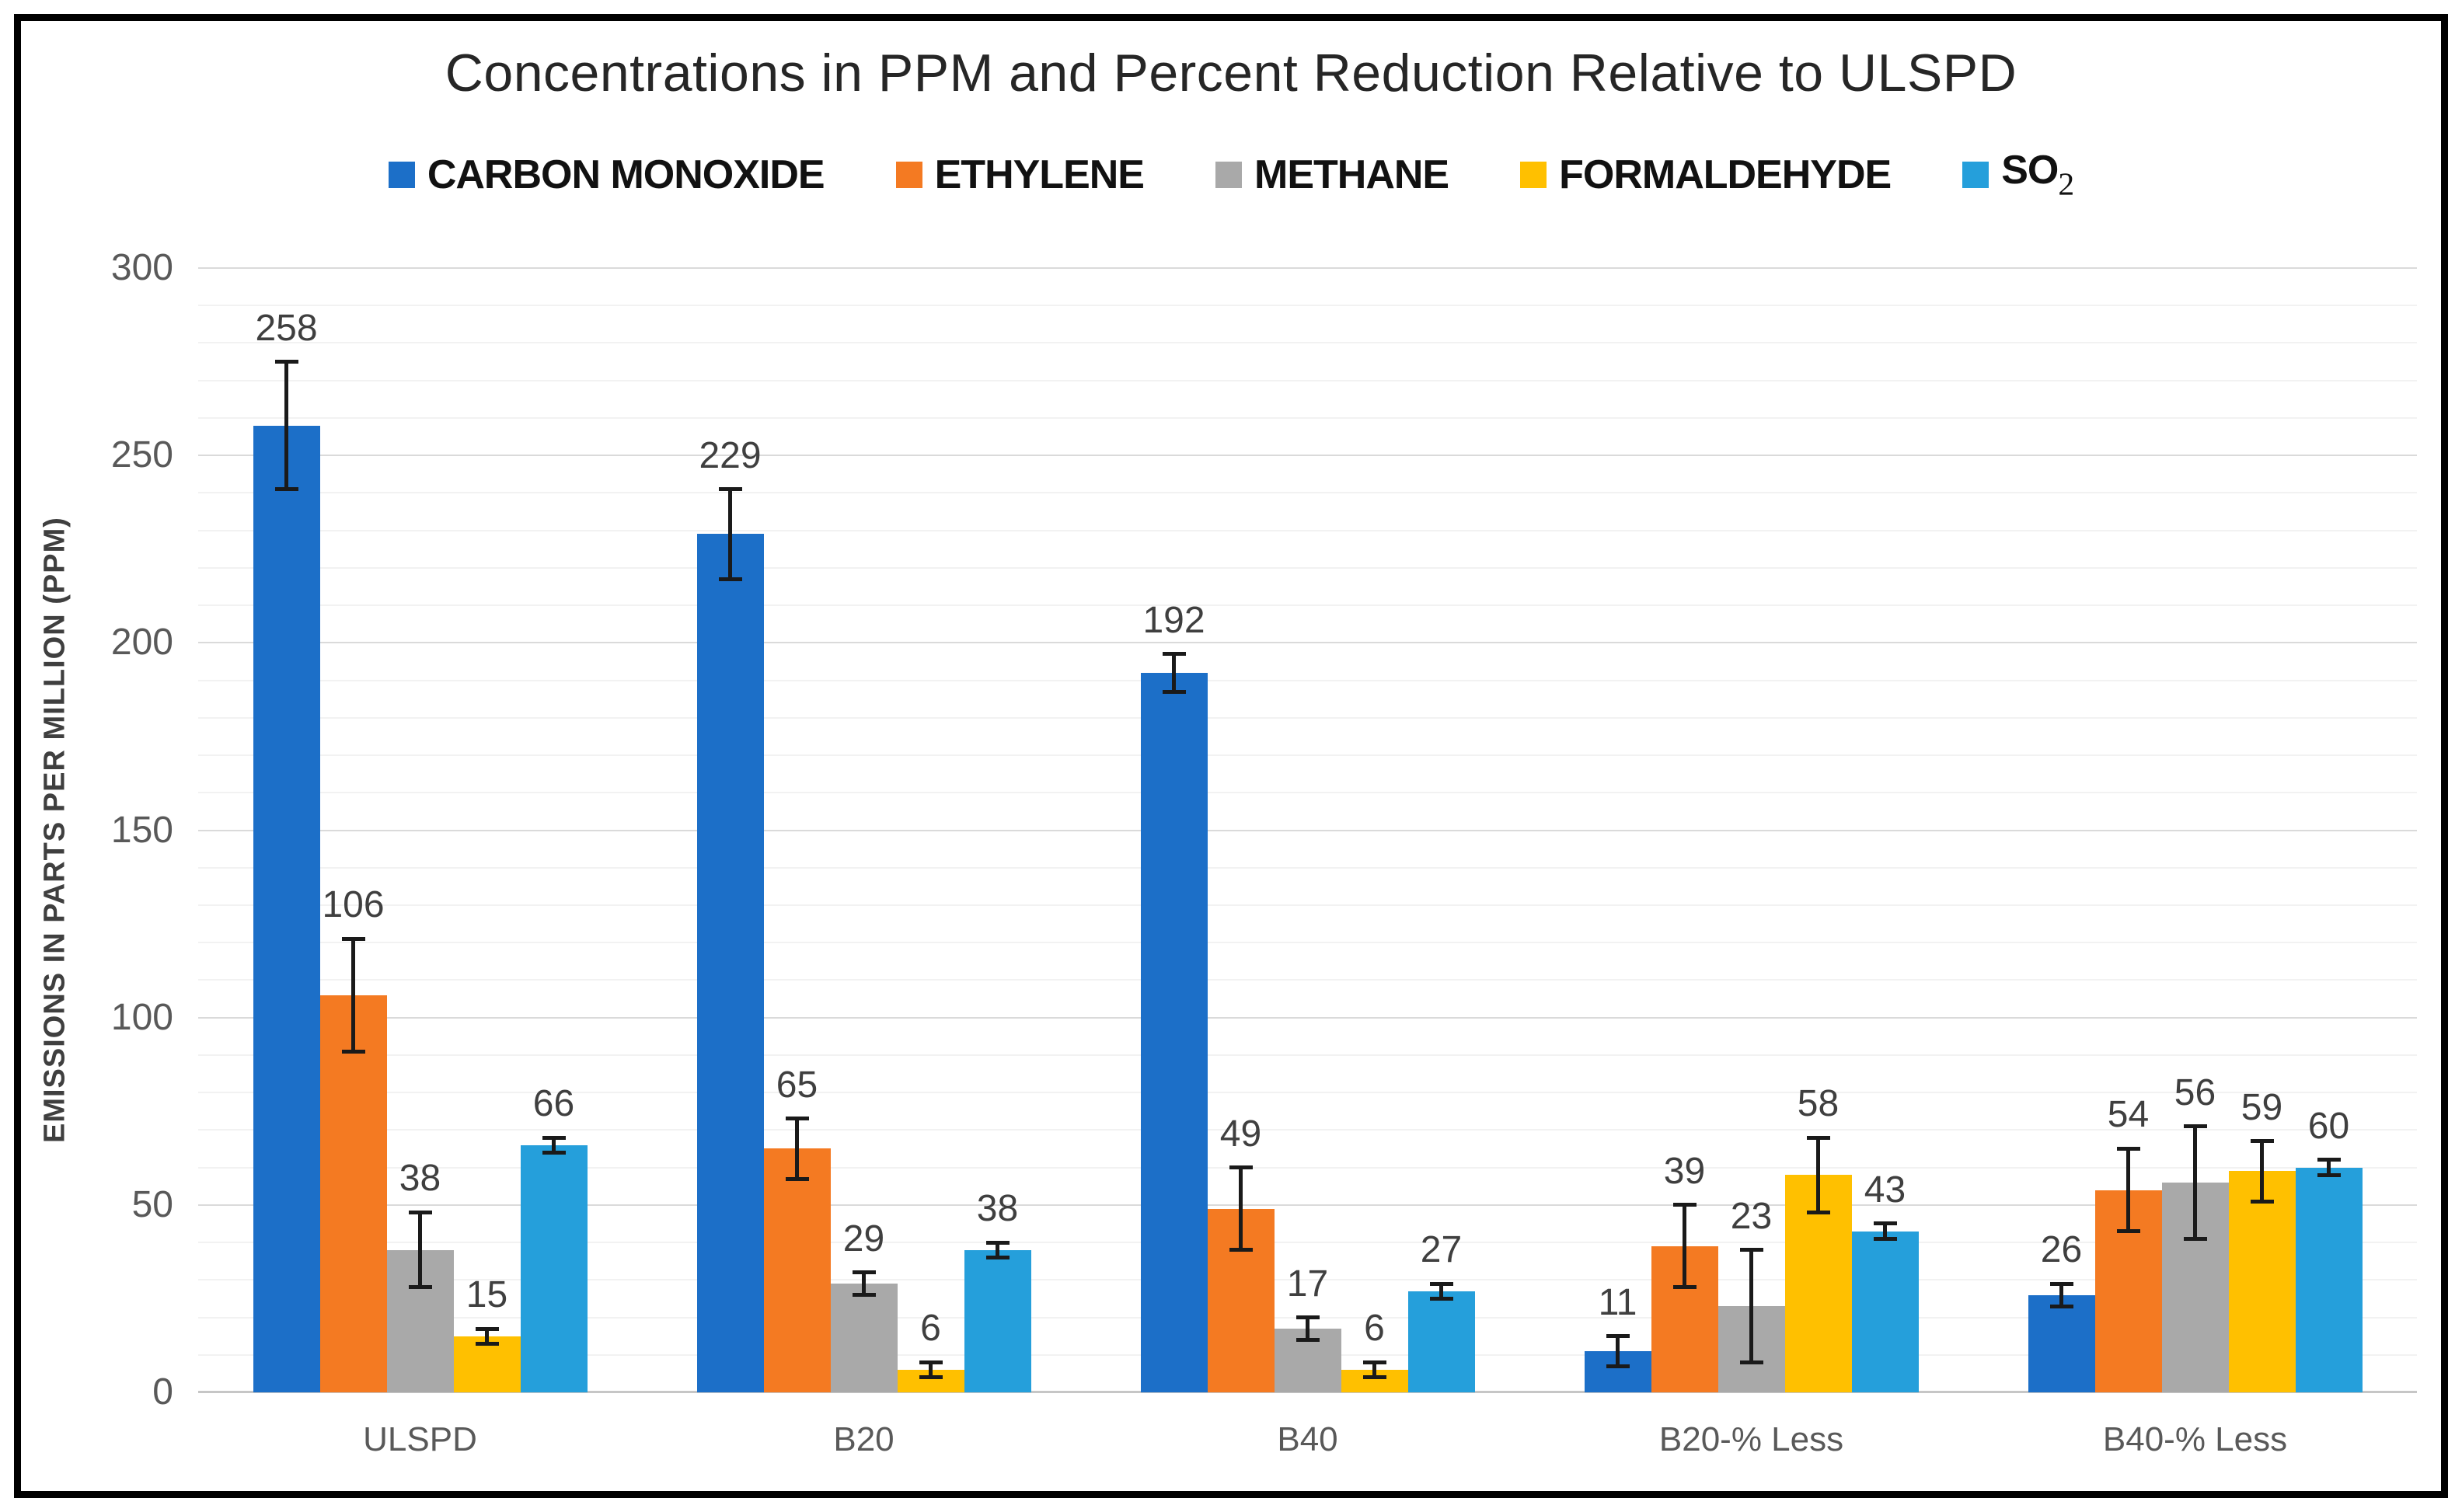  I want to click on y-tick-label: 150, so click(141, 830).